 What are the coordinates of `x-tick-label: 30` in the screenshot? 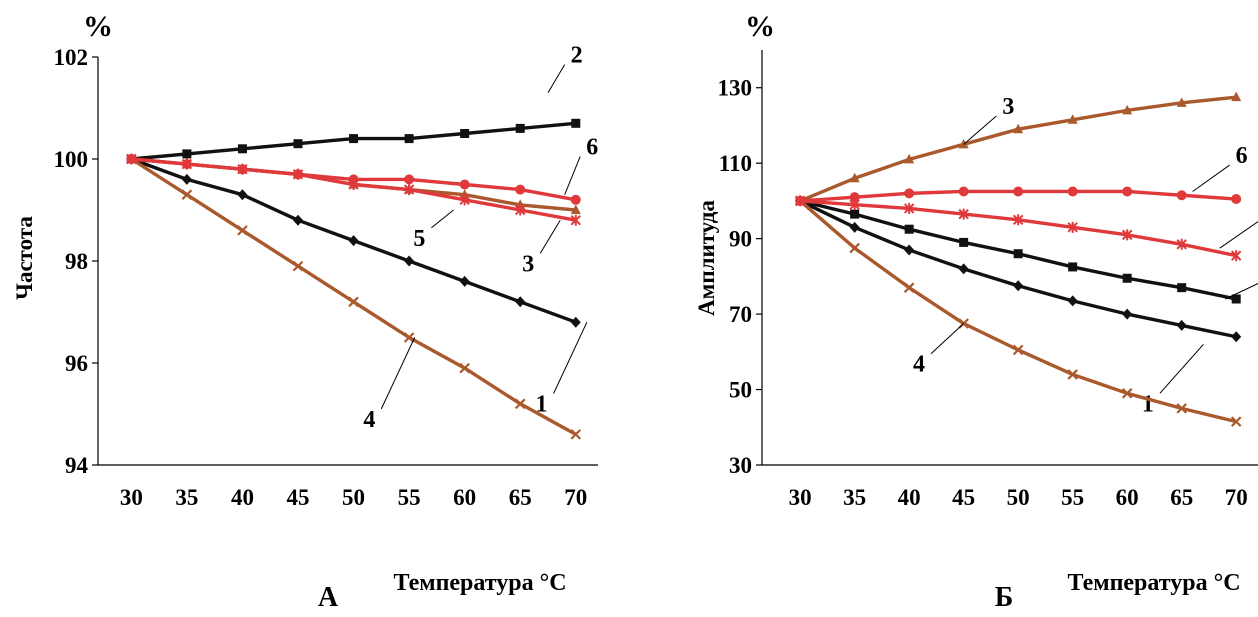 It's located at (131, 497).